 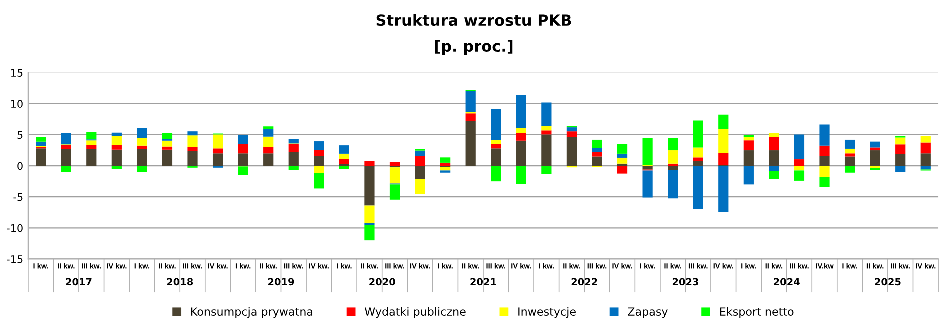 I want to click on y-tick-label: -10, so click(x=15, y=228).